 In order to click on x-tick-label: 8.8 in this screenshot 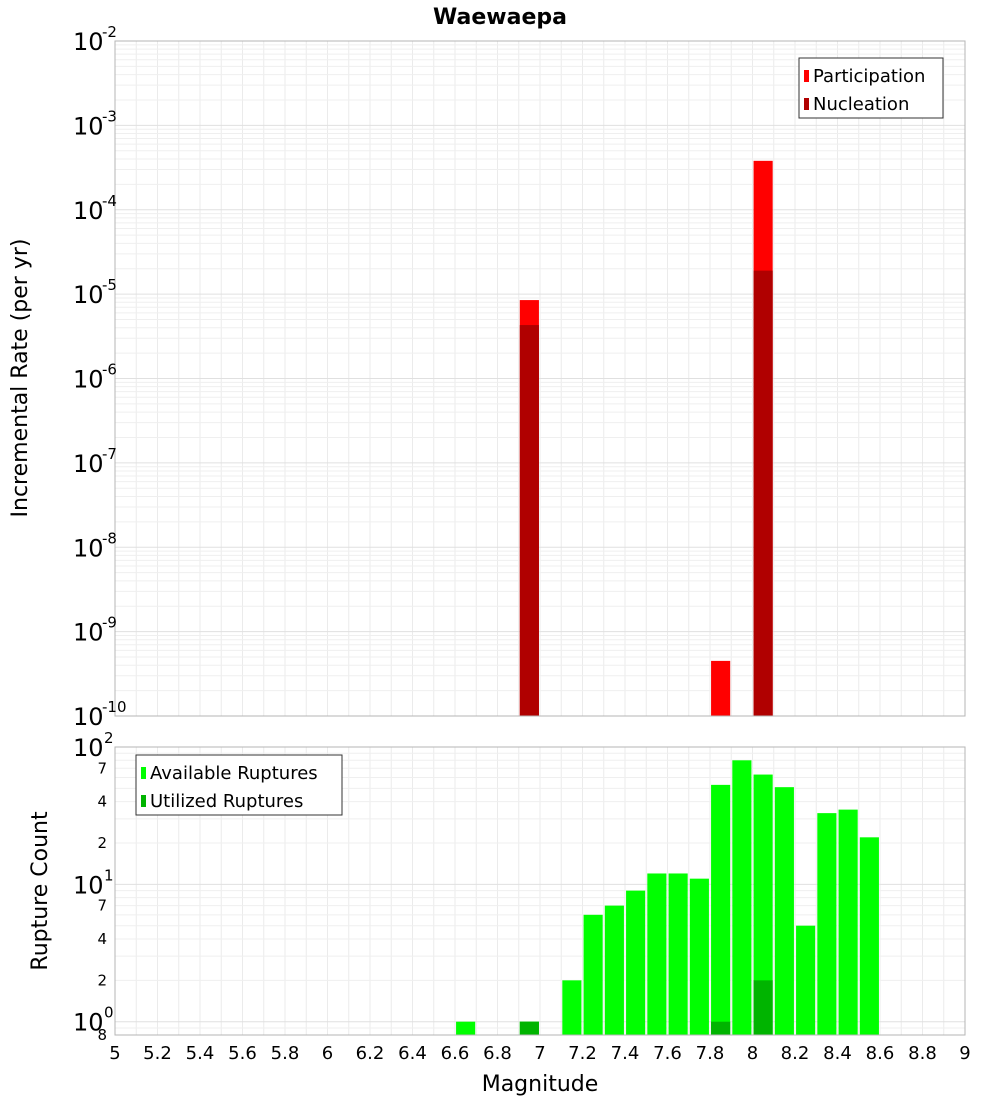, I will do `click(922, 1053)`.